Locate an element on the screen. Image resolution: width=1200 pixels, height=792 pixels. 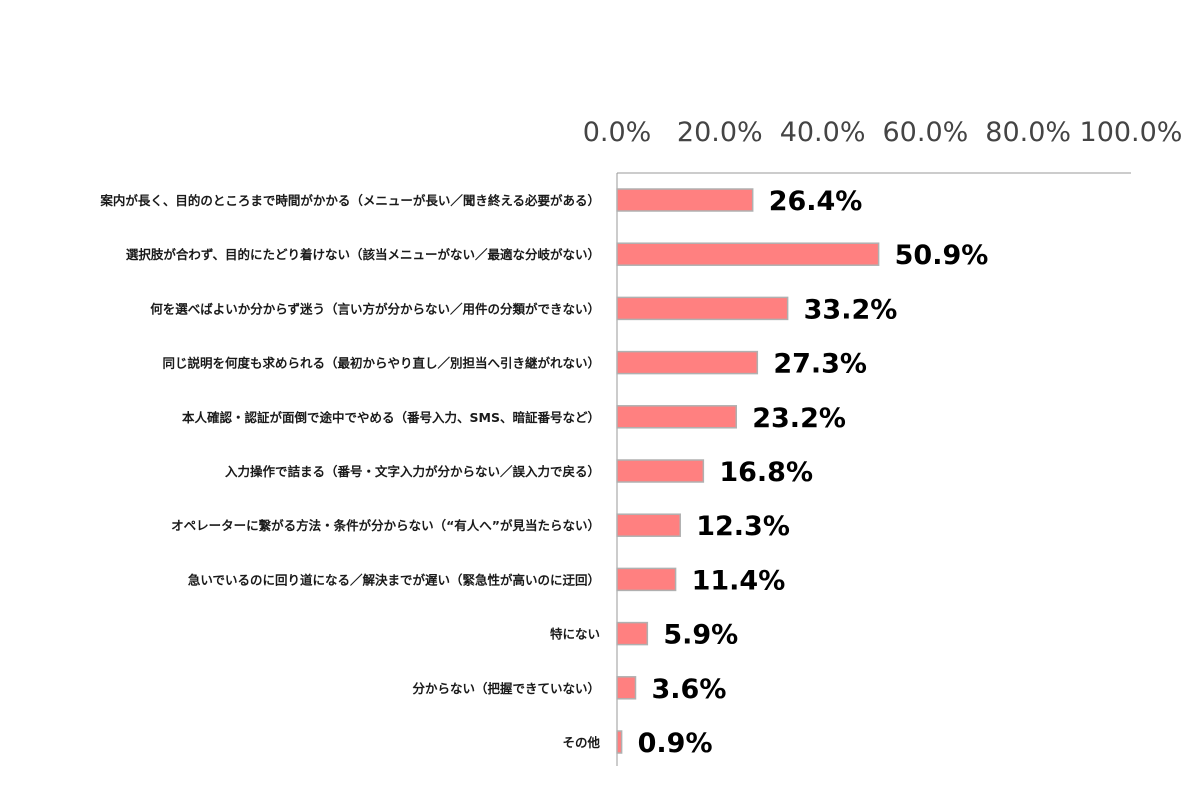
category-label: 選択肢が合わず、目的にたどり着けない（該当メニューがない／最適な分岐がない） is located at coordinates (363, 254).